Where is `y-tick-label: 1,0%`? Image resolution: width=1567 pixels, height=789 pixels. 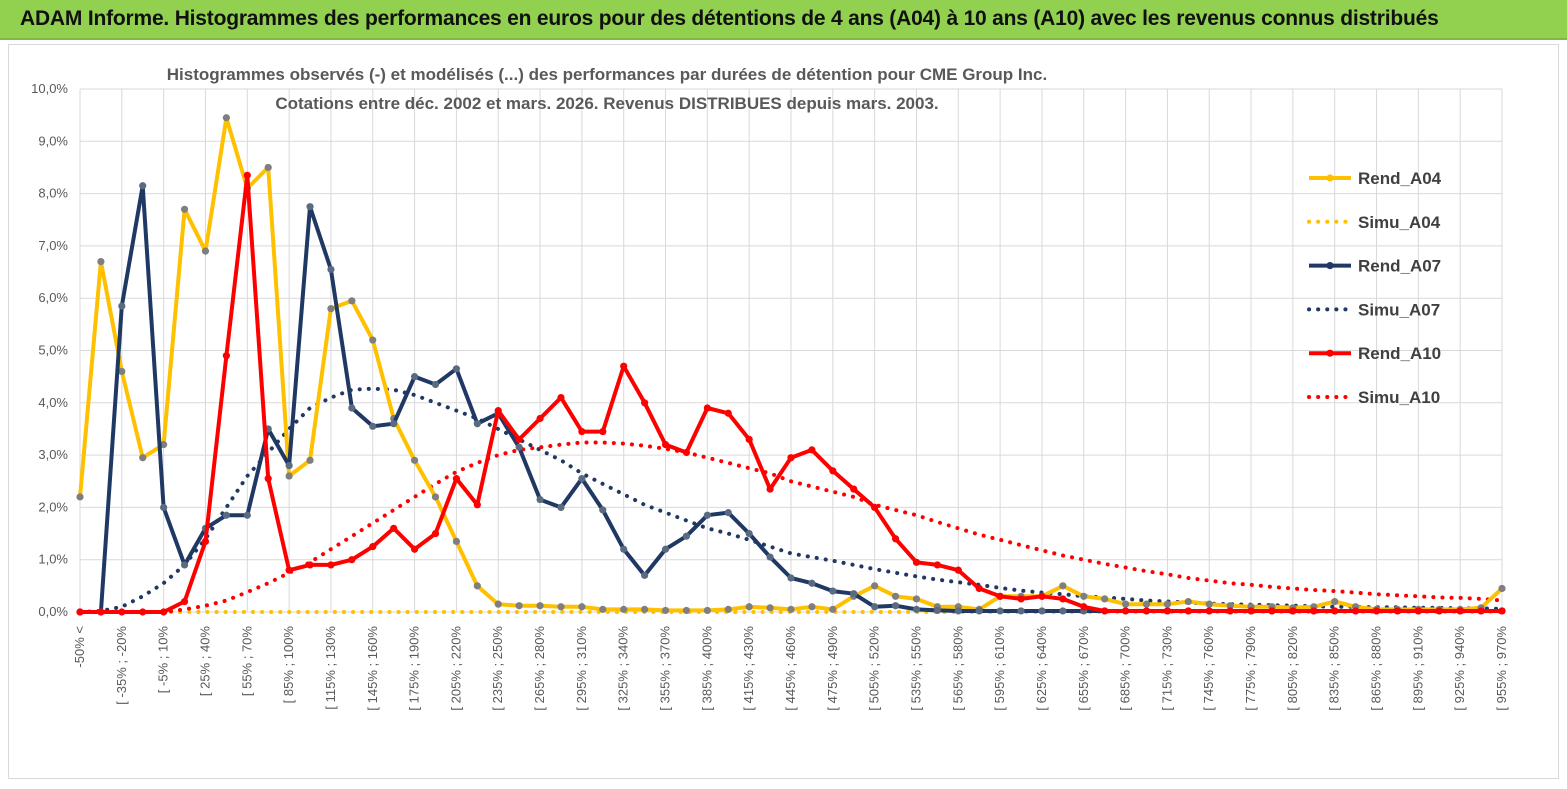
y-tick-label: 1,0% is located at coordinates (53, 559).